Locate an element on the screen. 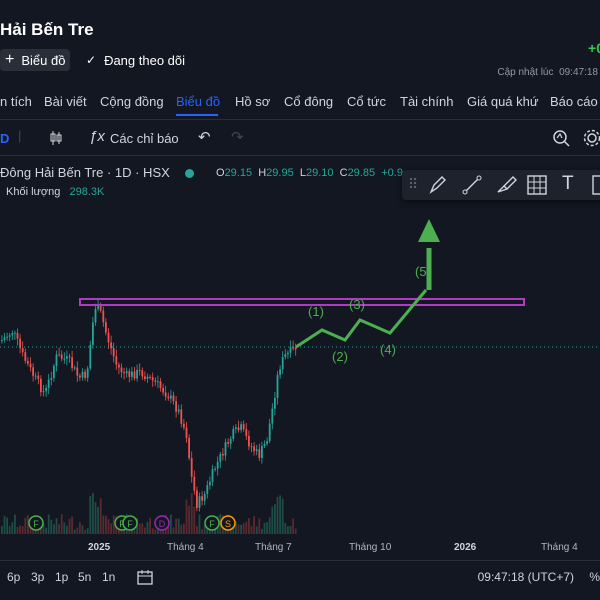 The width and height of the screenshot is (600, 600). volume-label: Khối lượng is located at coordinates (33, 192).